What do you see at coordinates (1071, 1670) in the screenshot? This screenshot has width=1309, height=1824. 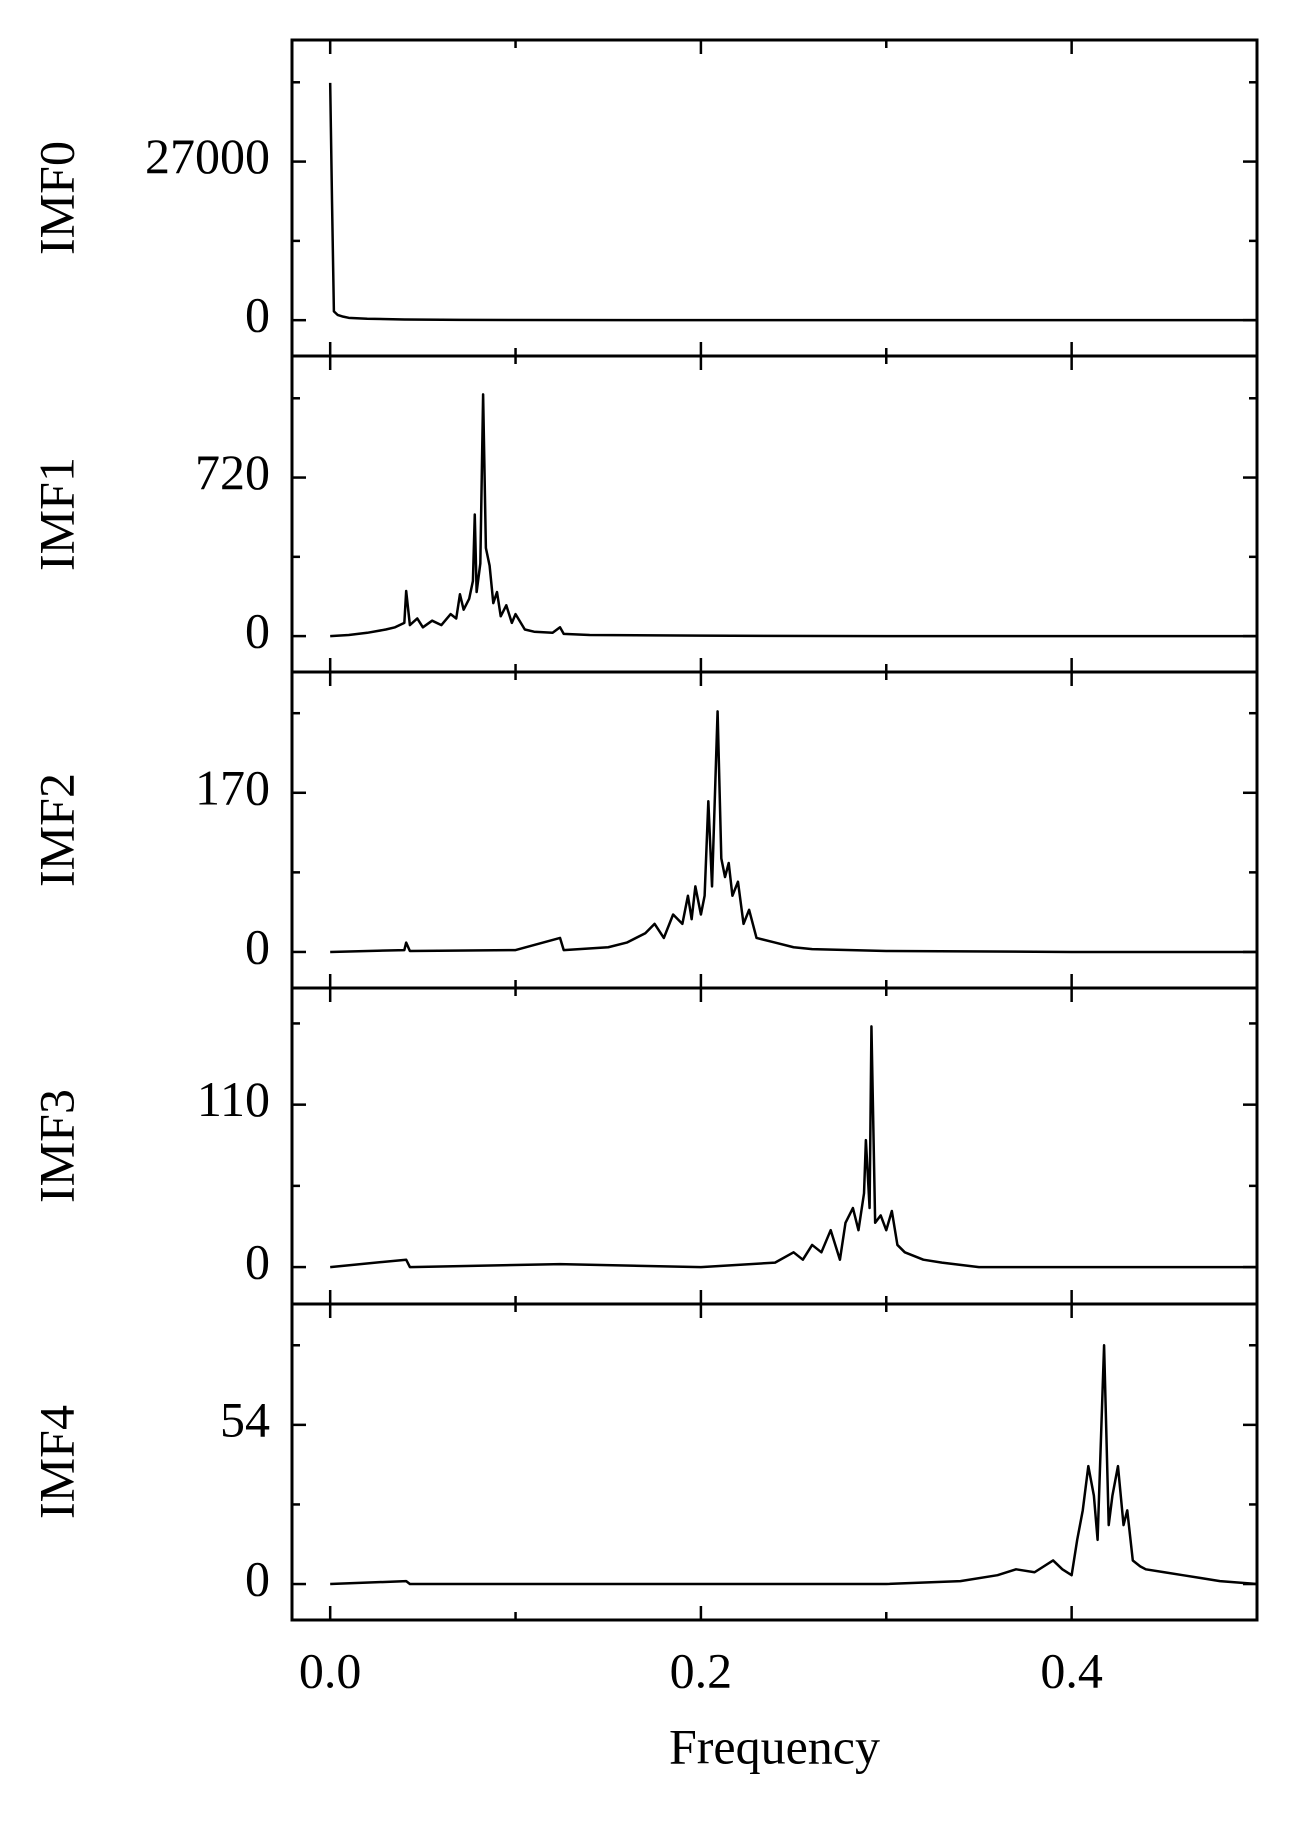 I see `x-tick-label: 0.4` at bounding box center [1071, 1670].